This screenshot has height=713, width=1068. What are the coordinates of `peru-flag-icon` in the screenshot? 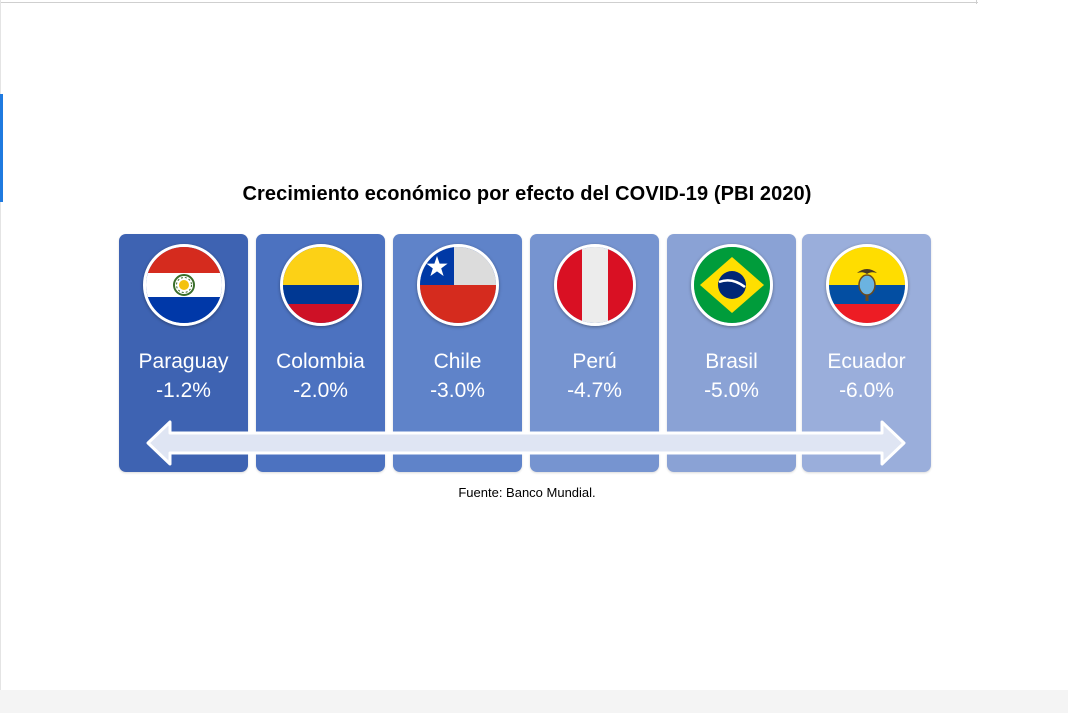 It's located at (595, 285).